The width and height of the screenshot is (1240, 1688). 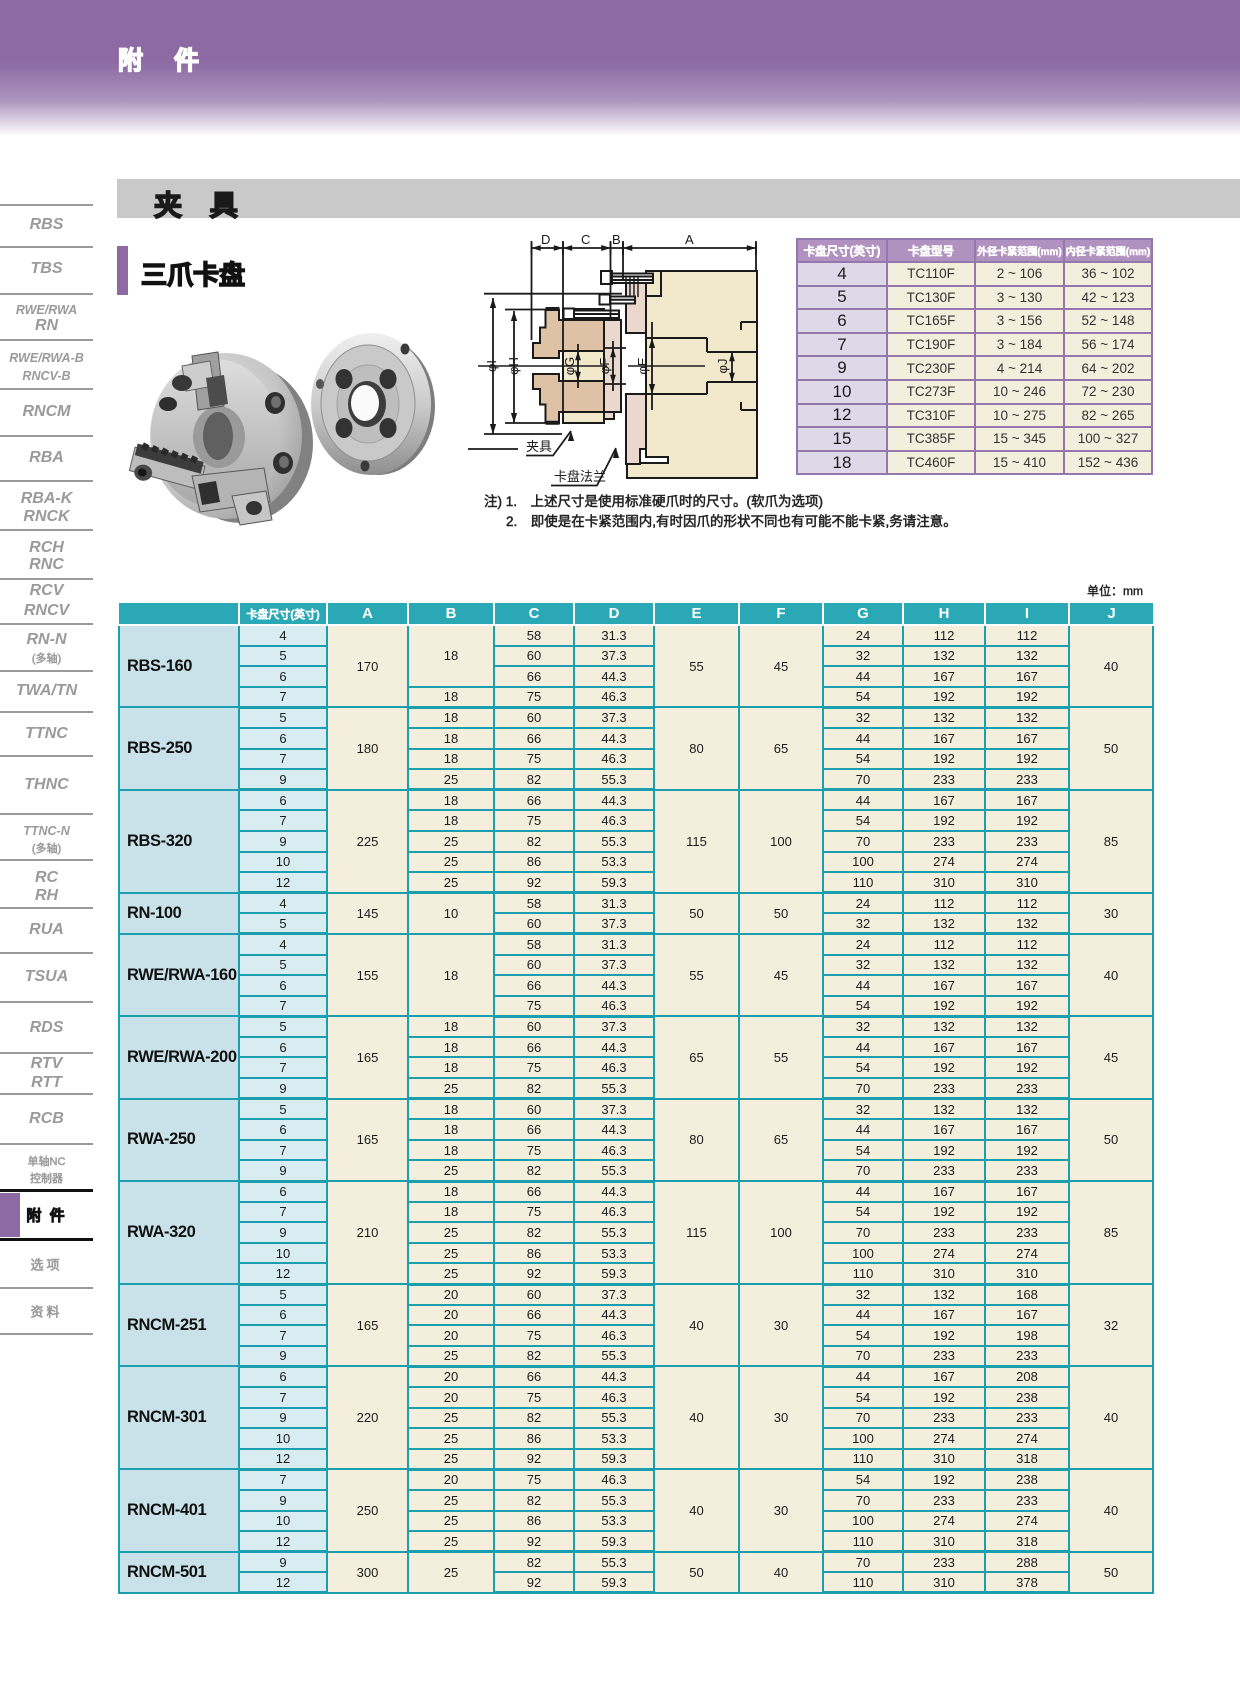 I want to click on svg-text: A, so click(x=689, y=239).